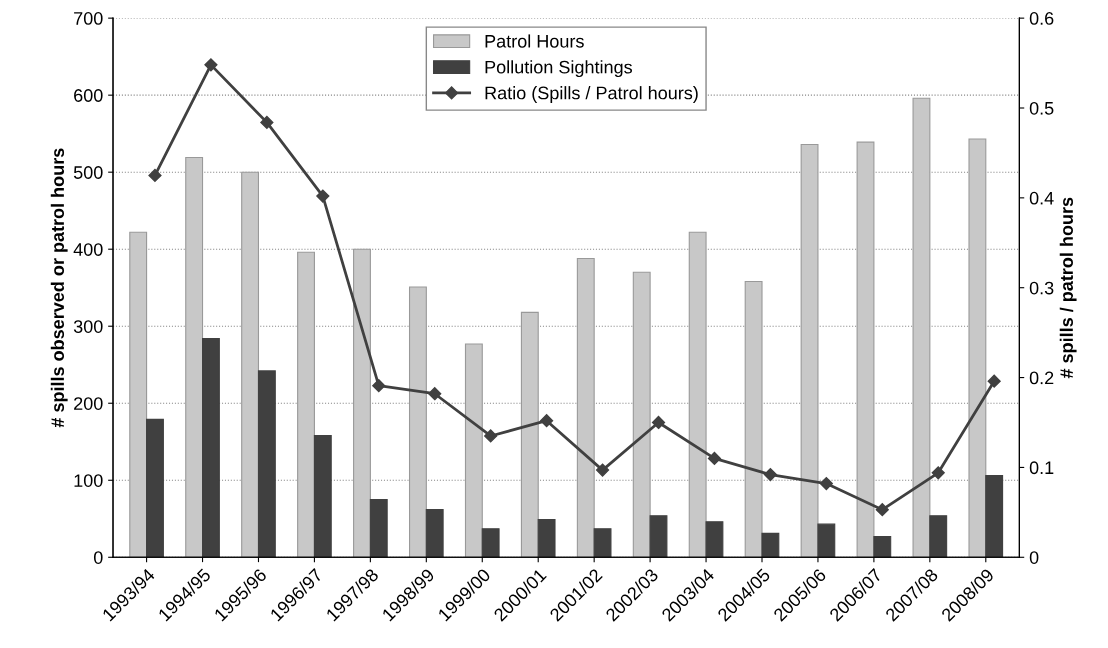 Image resolution: width=1108 pixels, height=648 pixels. What do you see at coordinates (1041, 378) in the screenshot?
I see `y2-tick-label: 0.2` at bounding box center [1041, 378].